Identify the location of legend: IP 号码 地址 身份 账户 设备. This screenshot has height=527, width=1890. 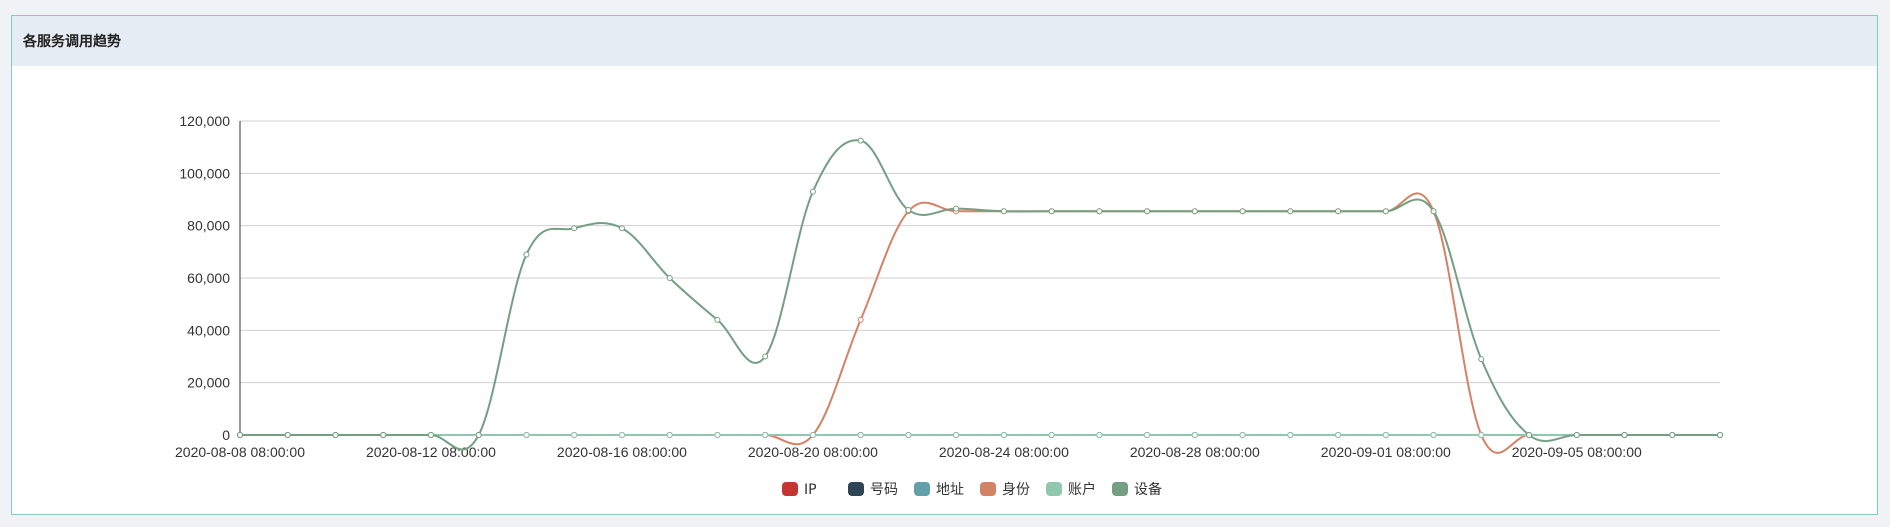
(972, 489).